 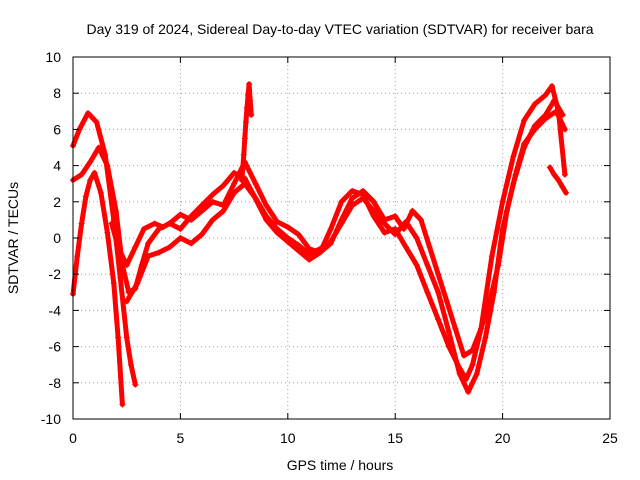 What do you see at coordinates (503, 438) in the screenshot?
I see `x-tick-label: 20` at bounding box center [503, 438].